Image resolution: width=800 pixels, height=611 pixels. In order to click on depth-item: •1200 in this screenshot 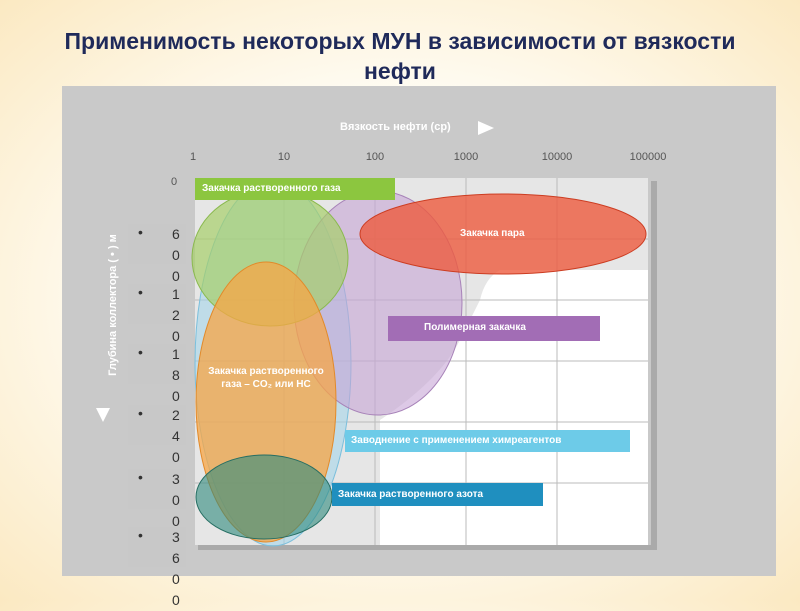, I will do `click(157, 324)`.